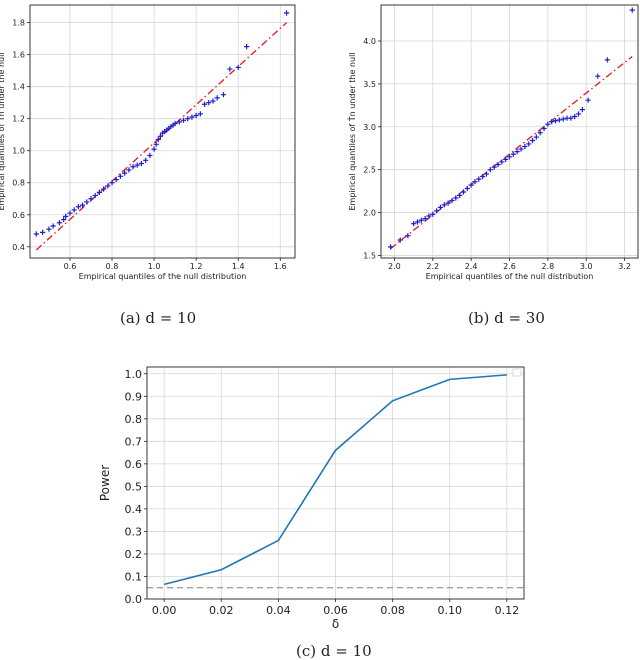 The image size is (640, 660). Describe the element at coordinates (134, 531) in the screenshot. I see `y-tick-label: 0.3` at that location.